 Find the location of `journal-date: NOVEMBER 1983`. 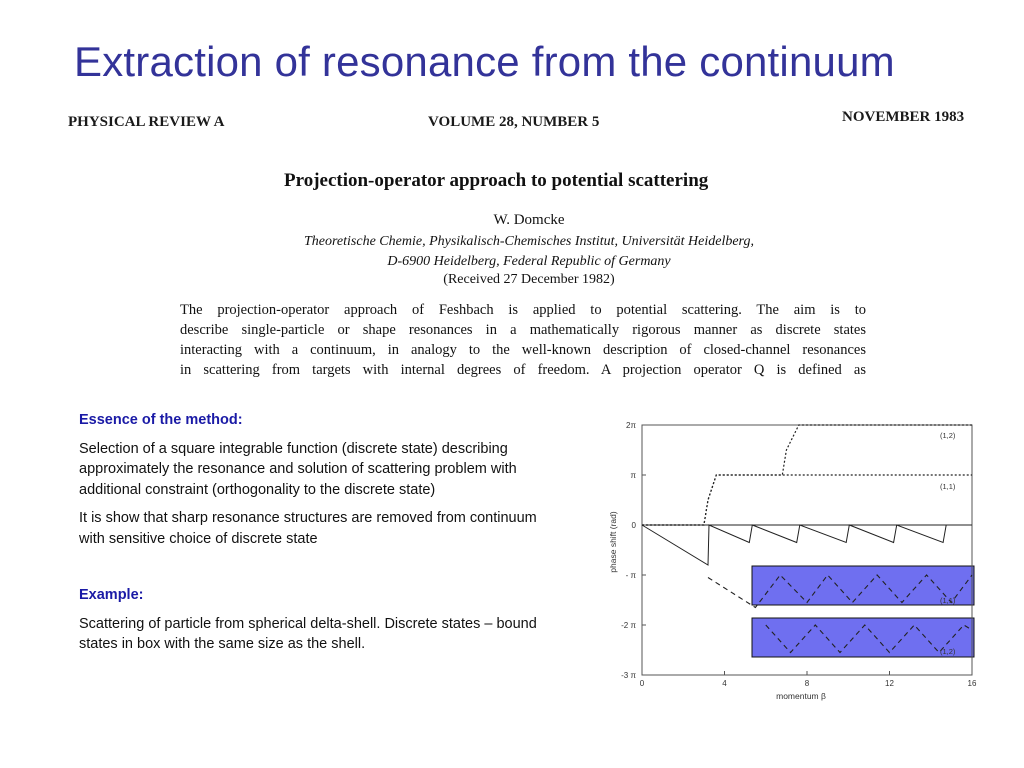

journal-date: NOVEMBER 1983 is located at coordinates (903, 117).